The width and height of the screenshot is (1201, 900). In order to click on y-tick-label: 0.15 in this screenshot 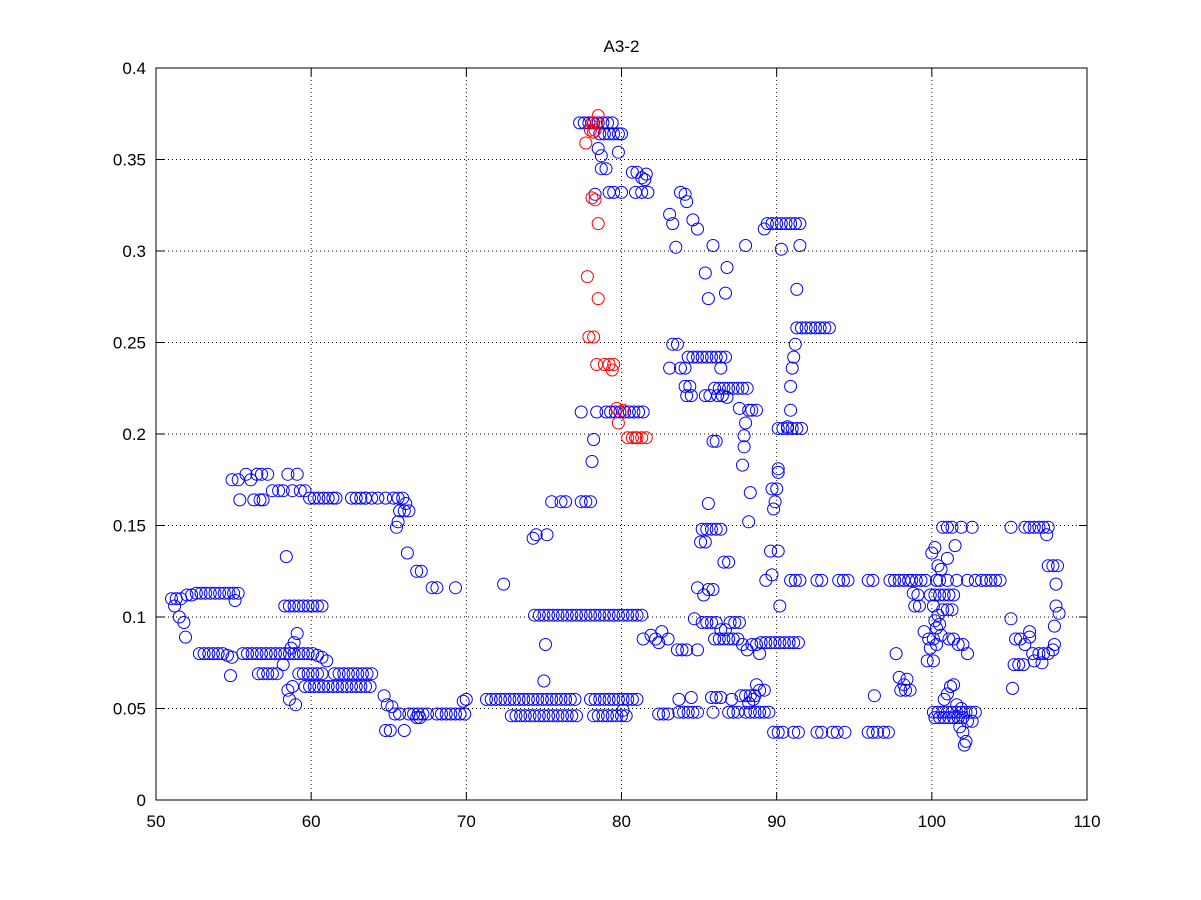, I will do `click(129, 526)`.